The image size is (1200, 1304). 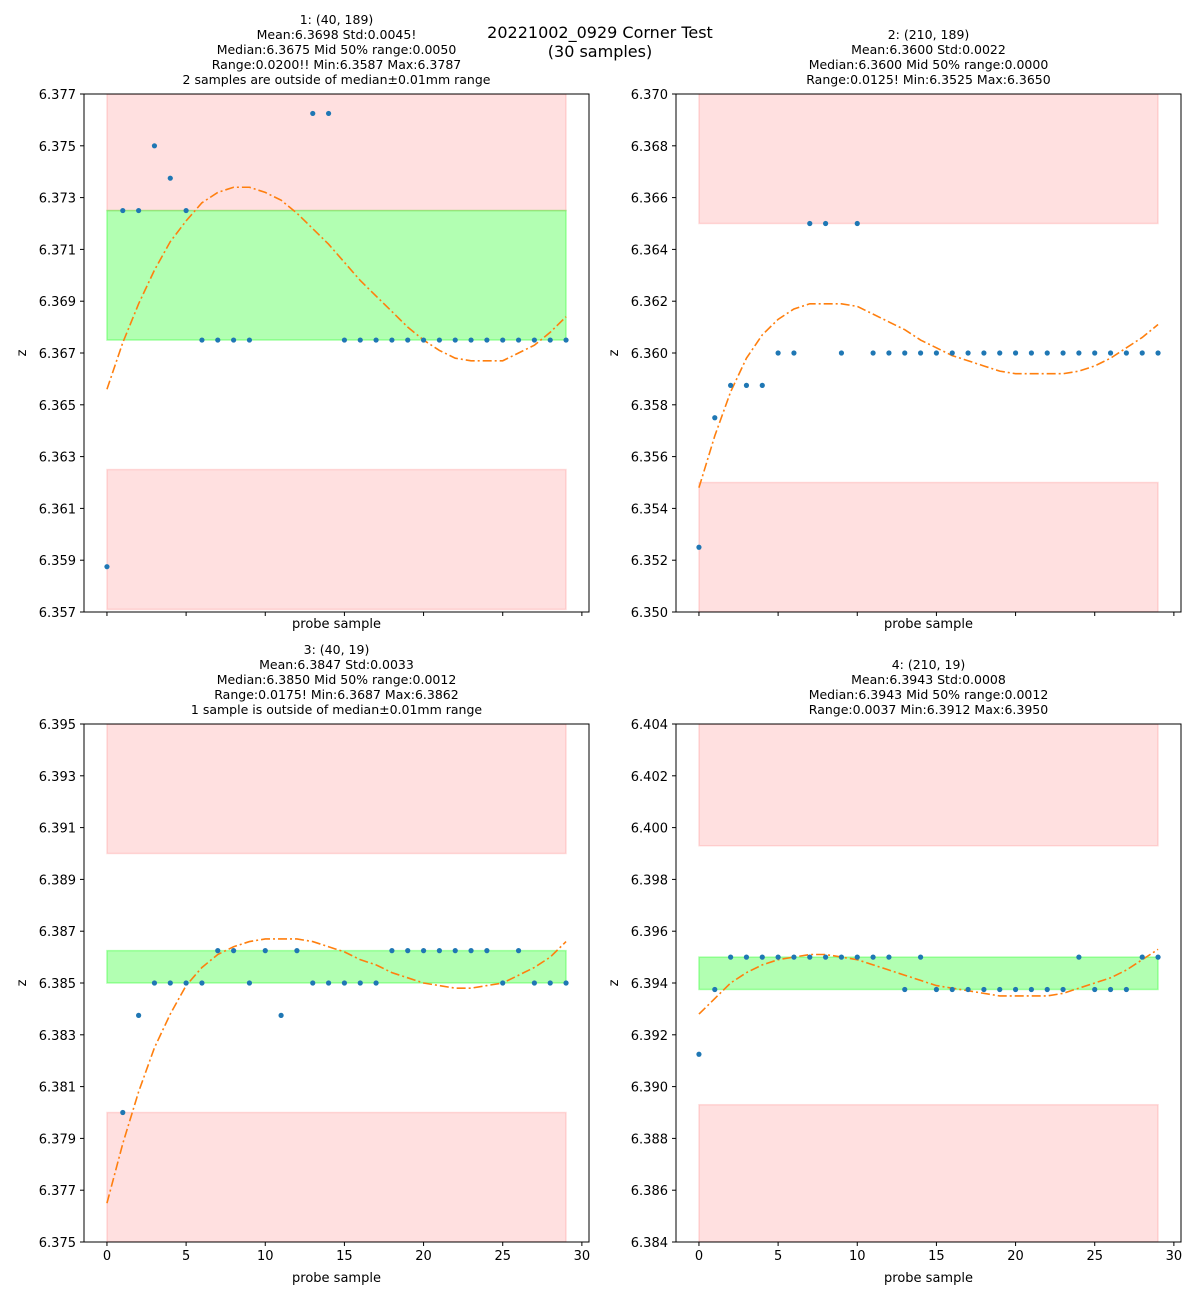 I want to click on y-tick-label: 6.383, so click(x=57, y=1036).